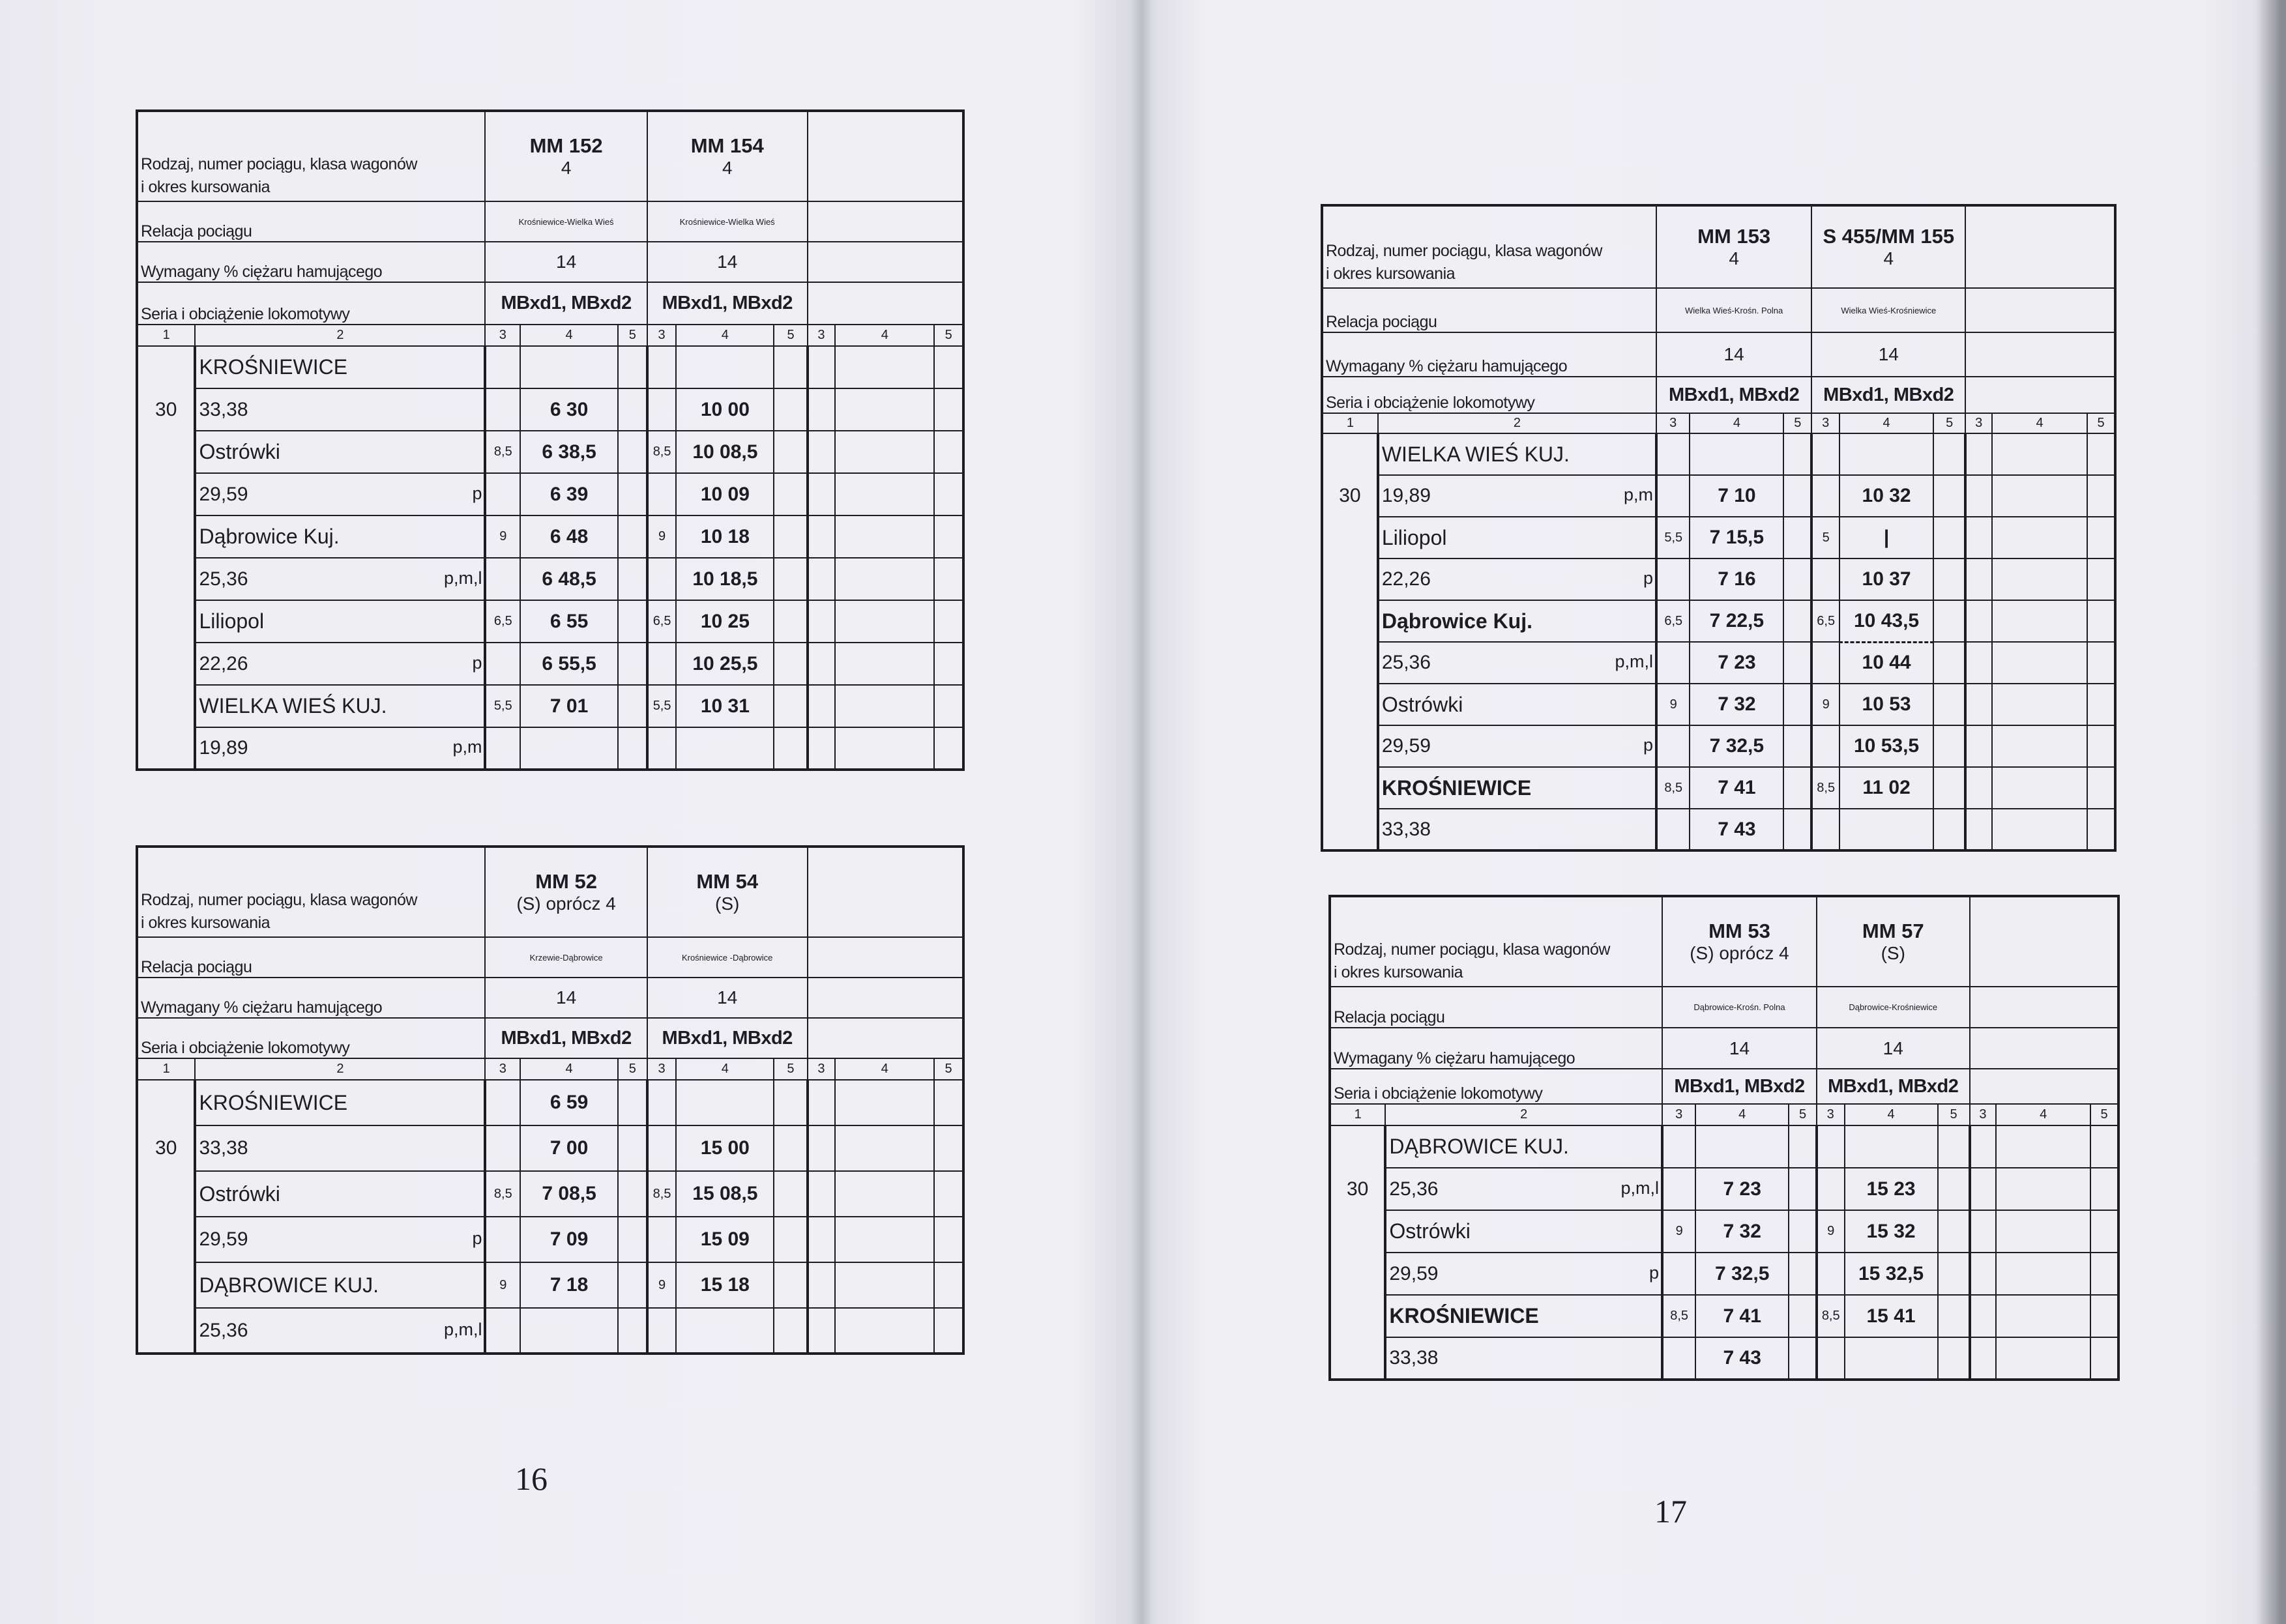  I want to click on timetable-row: WIELKA WIEŚ KUJ. 5,5 7 01 5,5 10 31, so click(550, 706).